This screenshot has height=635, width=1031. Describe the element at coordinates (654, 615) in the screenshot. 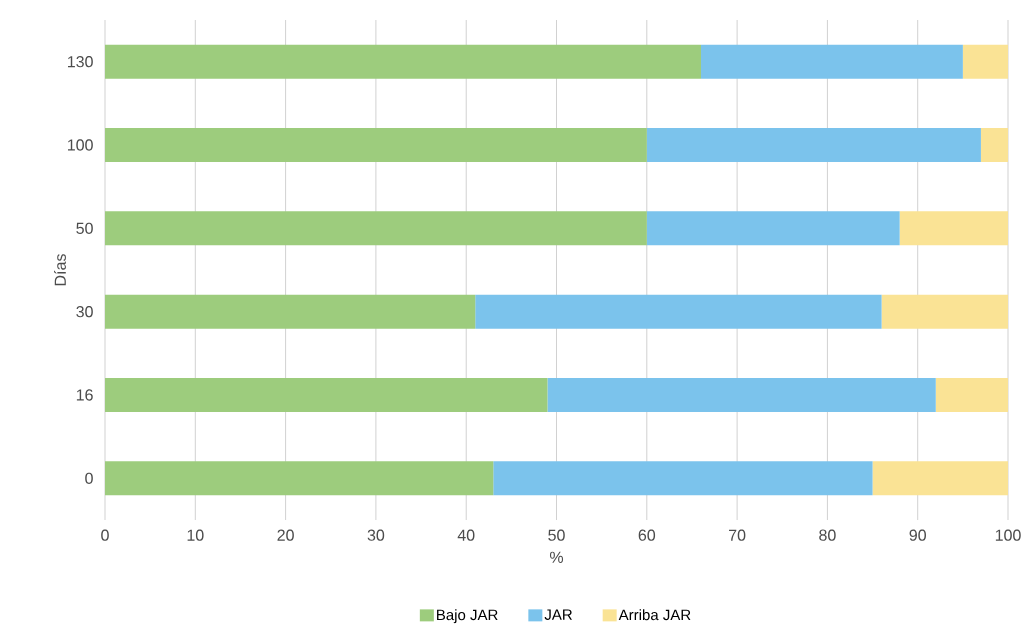

I see `legend-label: Arriba JAR` at that location.